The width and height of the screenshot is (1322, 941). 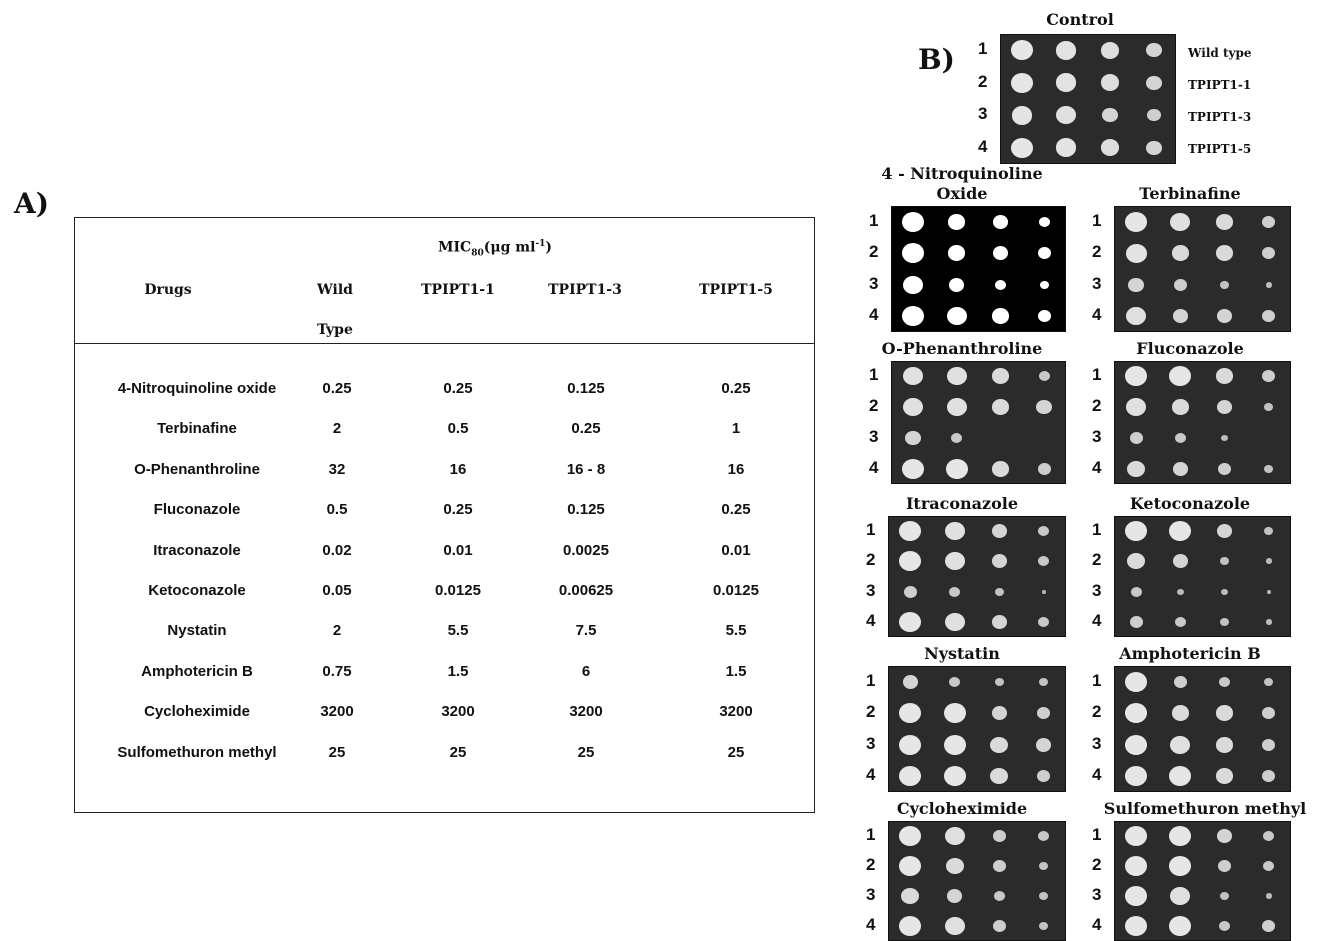 I want to click on mic-value-cell: 0.01, so click(x=458, y=550).